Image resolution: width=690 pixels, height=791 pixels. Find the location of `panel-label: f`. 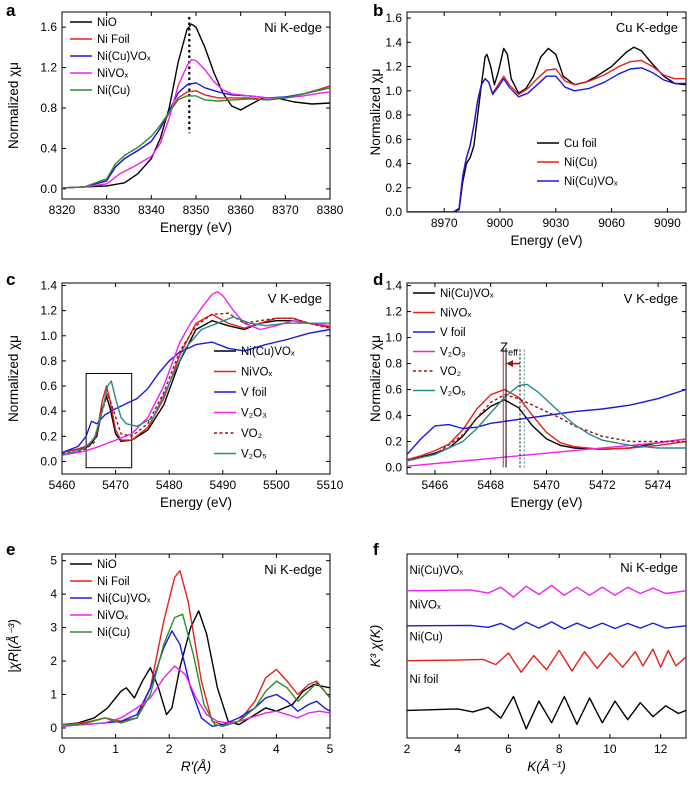

panel-label: f is located at coordinates (376, 549).